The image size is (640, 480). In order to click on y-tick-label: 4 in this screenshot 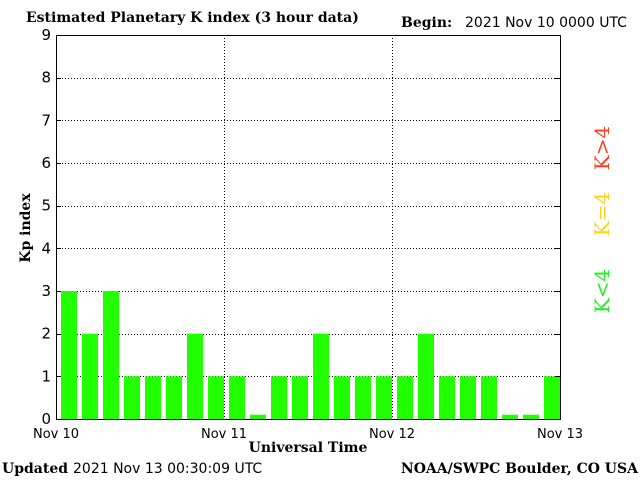, I will do `click(46, 248)`.